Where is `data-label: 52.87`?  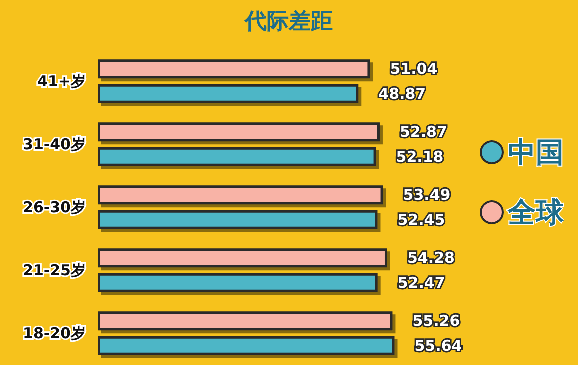 data-label: 52.87 is located at coordinates (424, 132).